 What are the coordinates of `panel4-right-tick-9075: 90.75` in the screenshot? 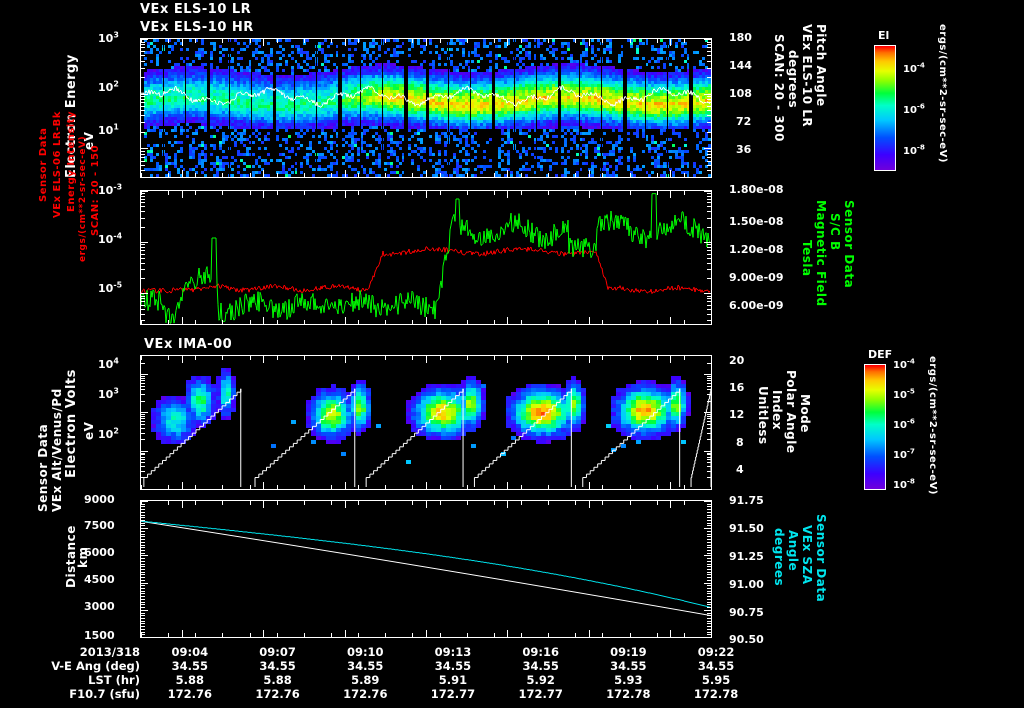 It's located at (746, 612).